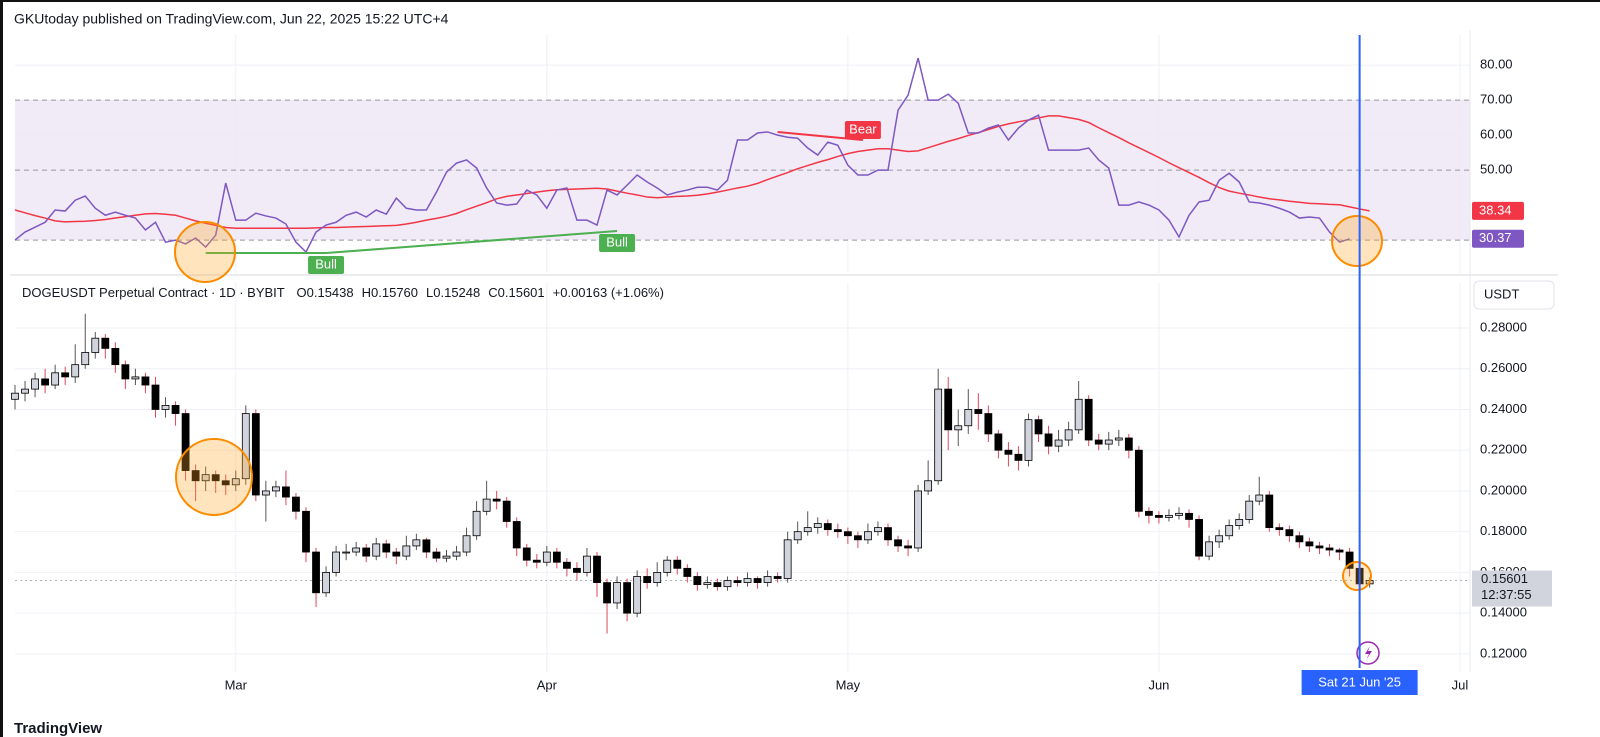  What do you see at coordinates (471, 242) in the screenshot?
I see `divergence-line` at bounding box center [471, 242].